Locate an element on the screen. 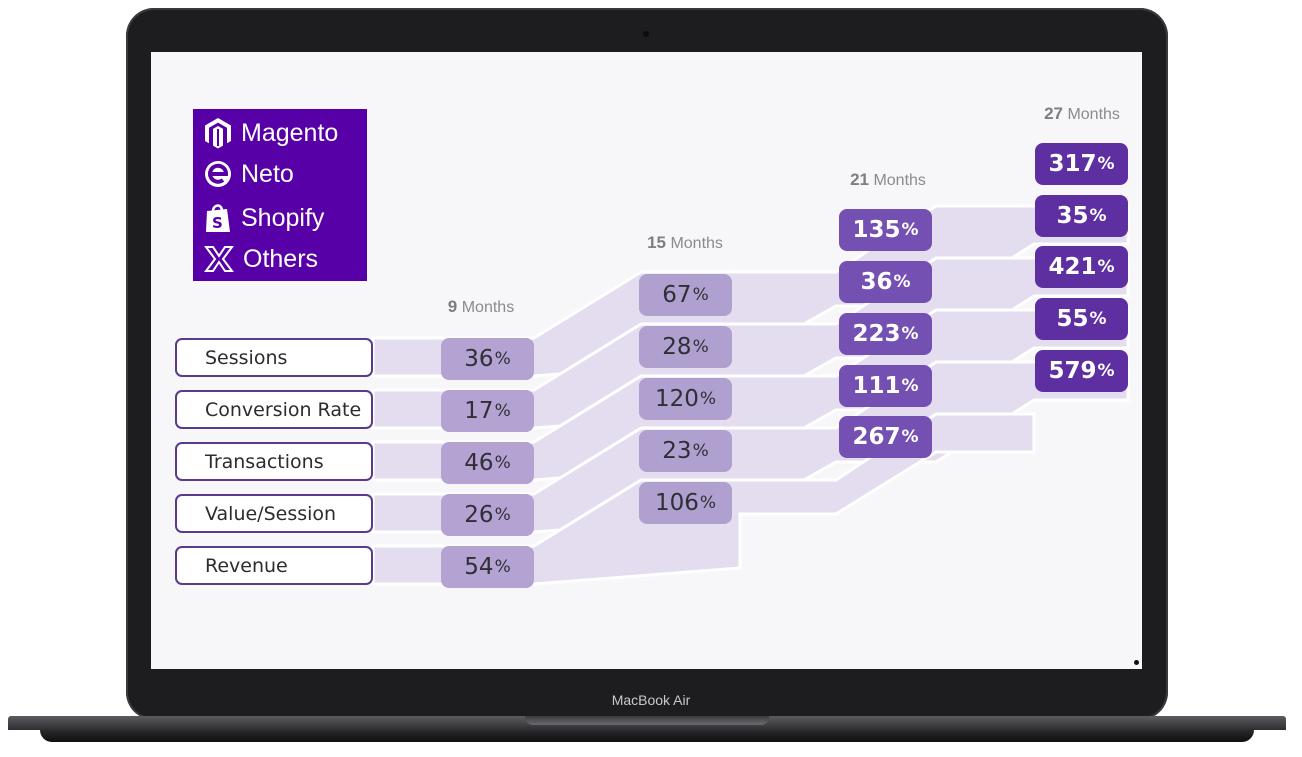 The width and height of the screenshot is (1302, 757). metric-label-value-session: Value/Session is located at coordinates (274, 513).